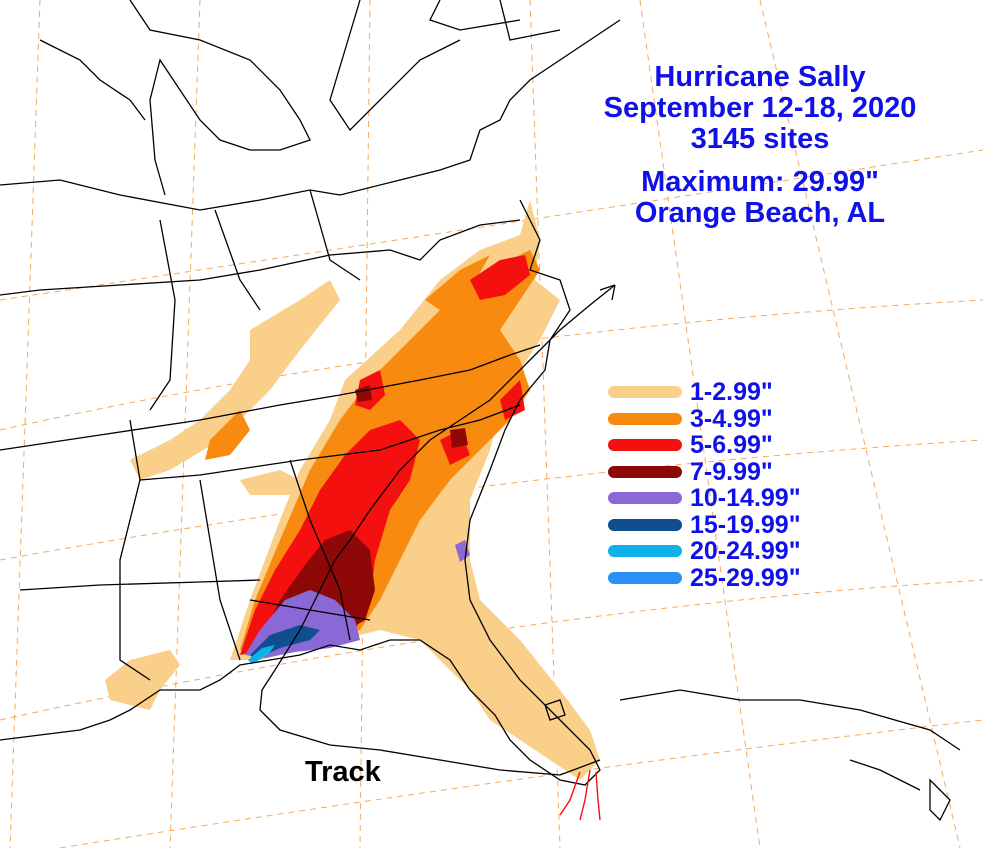  I want to click on legend-label: 5-6.99", so click(731, 445).